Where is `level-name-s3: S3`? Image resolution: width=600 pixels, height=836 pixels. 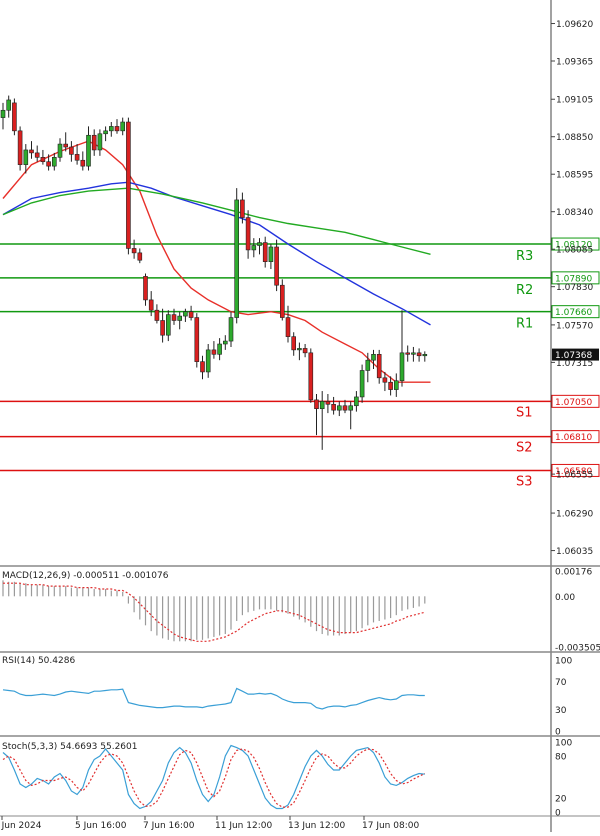
level-name-s3: S3 is located at coordinates (524, 481).